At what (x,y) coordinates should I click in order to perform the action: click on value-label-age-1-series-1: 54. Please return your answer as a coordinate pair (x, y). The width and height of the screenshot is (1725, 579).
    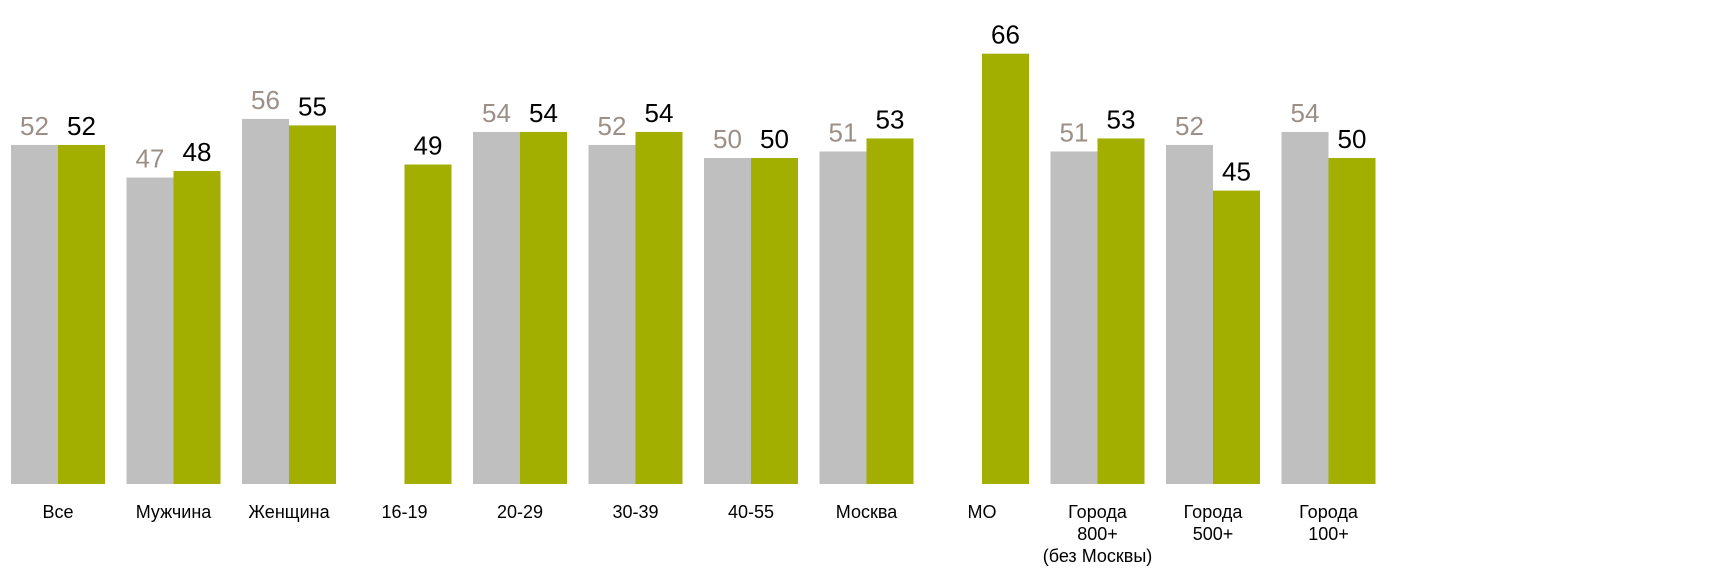
    Looking at the image, I should click on (496, 113).